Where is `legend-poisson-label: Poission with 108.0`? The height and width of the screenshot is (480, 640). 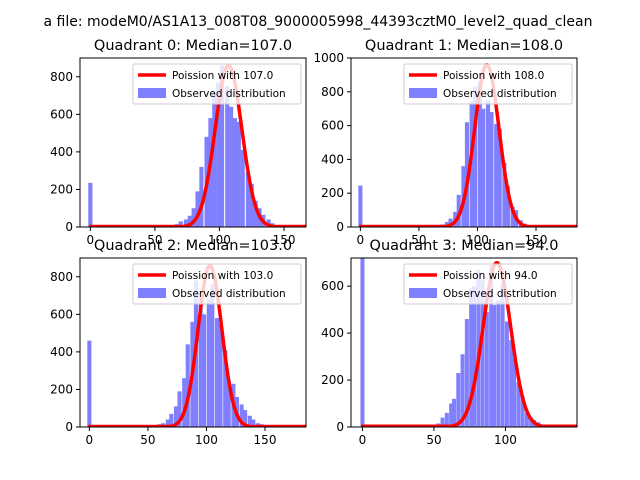
legend-poisson-label: Poission with 108.0 is located at coordinates (493, 76).